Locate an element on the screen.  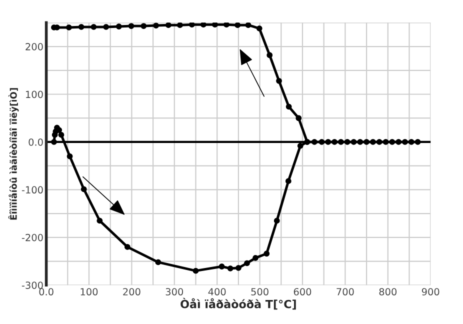
y-axis-title: Êîìïîíåíòû ìàãíèòíîãî ïîëÿ[ìÒ] is located at coordinates (13, 154).